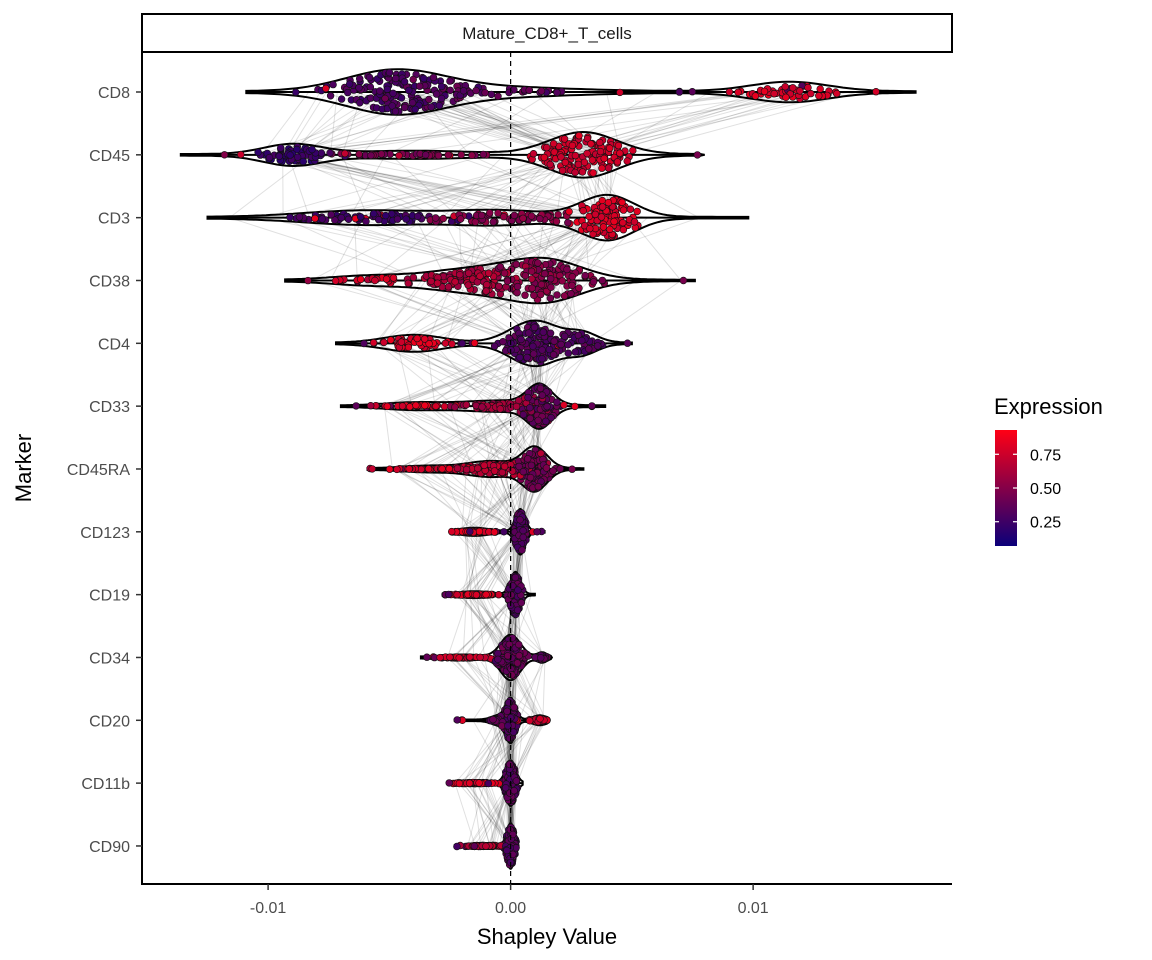 The image size is (1152, 960). I want to click on legend-tick-label: 0.75, so click(1045, 455).